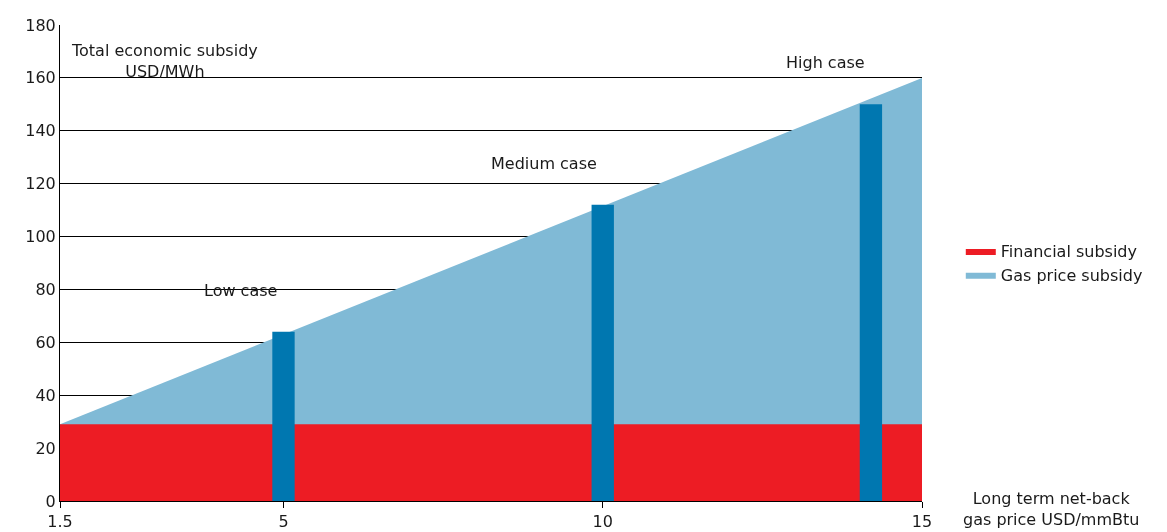  What do you see at coordinates (45, 395) in the screenshot?
I see `y-tick-label: 40` at bounding box center [45, 395].